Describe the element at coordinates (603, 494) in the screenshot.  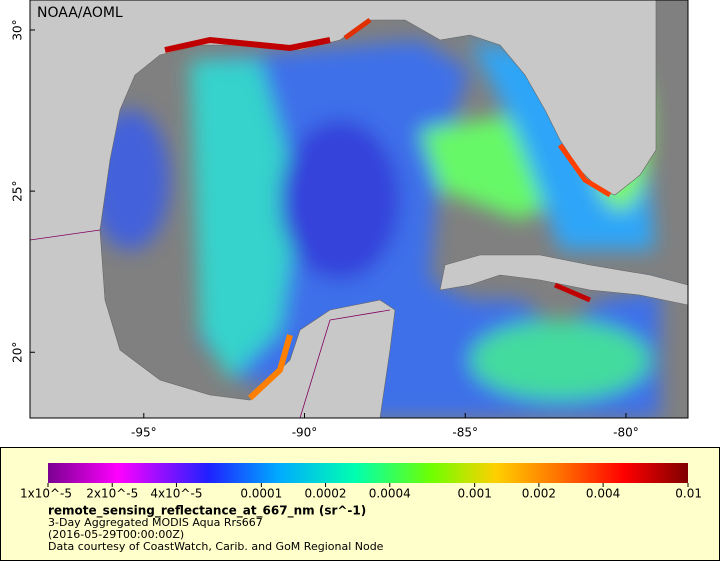
I see `colorbar-tick-label: 0.004` at that location.